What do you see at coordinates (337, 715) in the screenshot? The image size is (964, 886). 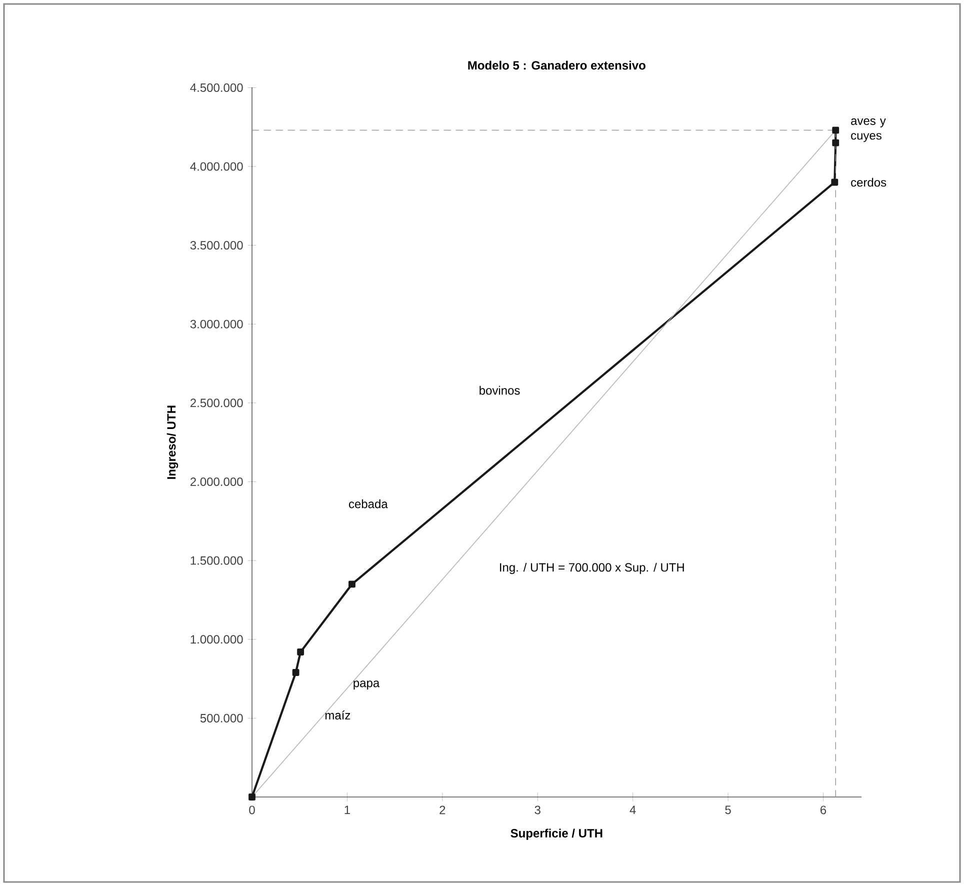 I see `annotation: maíz` at bounding box center [337, 715].